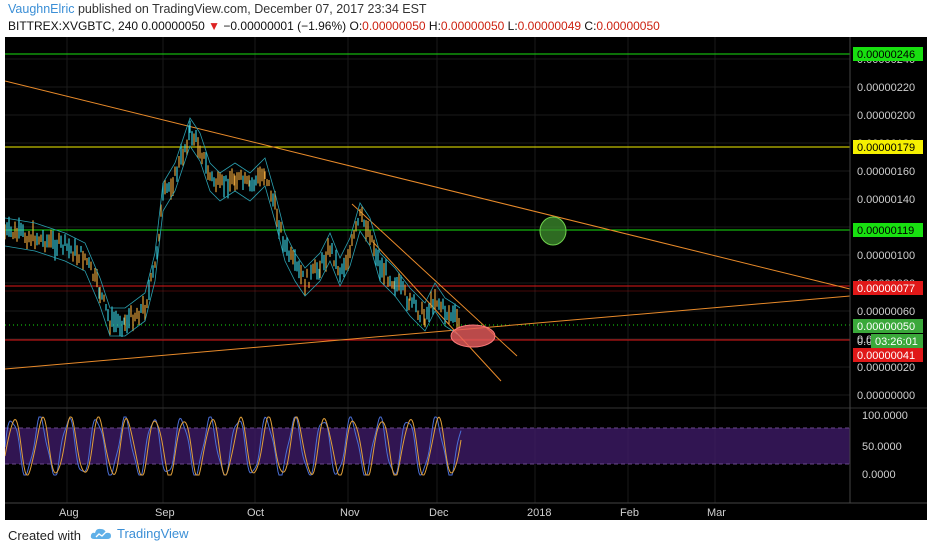  What do you see at coordinates (886, 396) in the screenshot?
I see `price-tick: 0.00000000` at bounding box center [886, 396].